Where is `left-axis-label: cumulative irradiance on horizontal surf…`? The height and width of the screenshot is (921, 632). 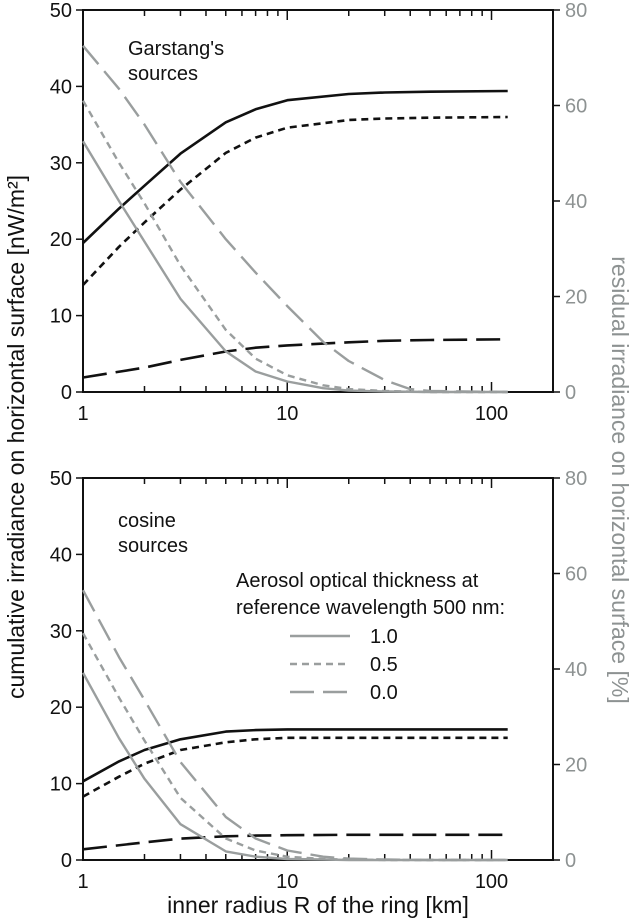
left-axis-label: cumulative irradiance on horizontal surf… is located at coordinates (16, 437).